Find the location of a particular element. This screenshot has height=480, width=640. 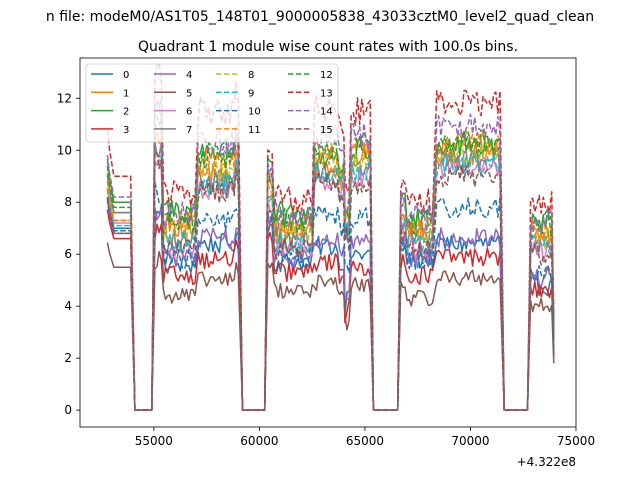

legend-label: 14 is located at coordinates (326, 112).